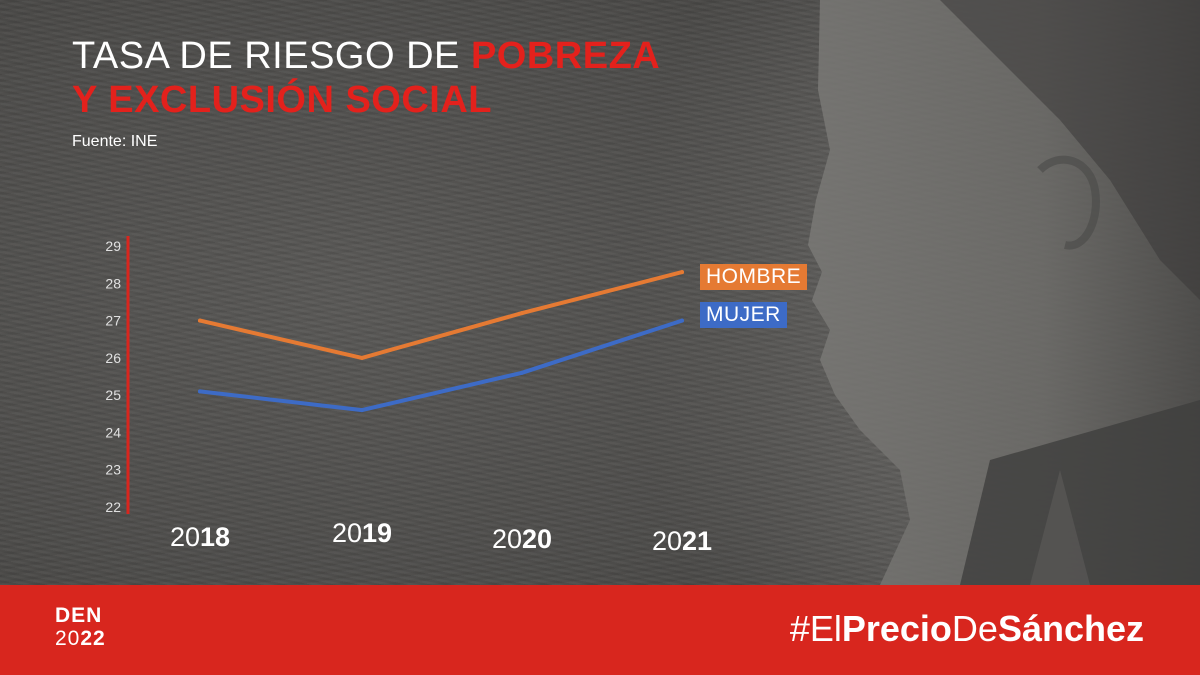 The height and width of the screenshot is (675, 1200). What do you see at coordinates (522, 539) in the screenshot?
I see `x-tick-label: 2020` at bounding box center [522, 539].